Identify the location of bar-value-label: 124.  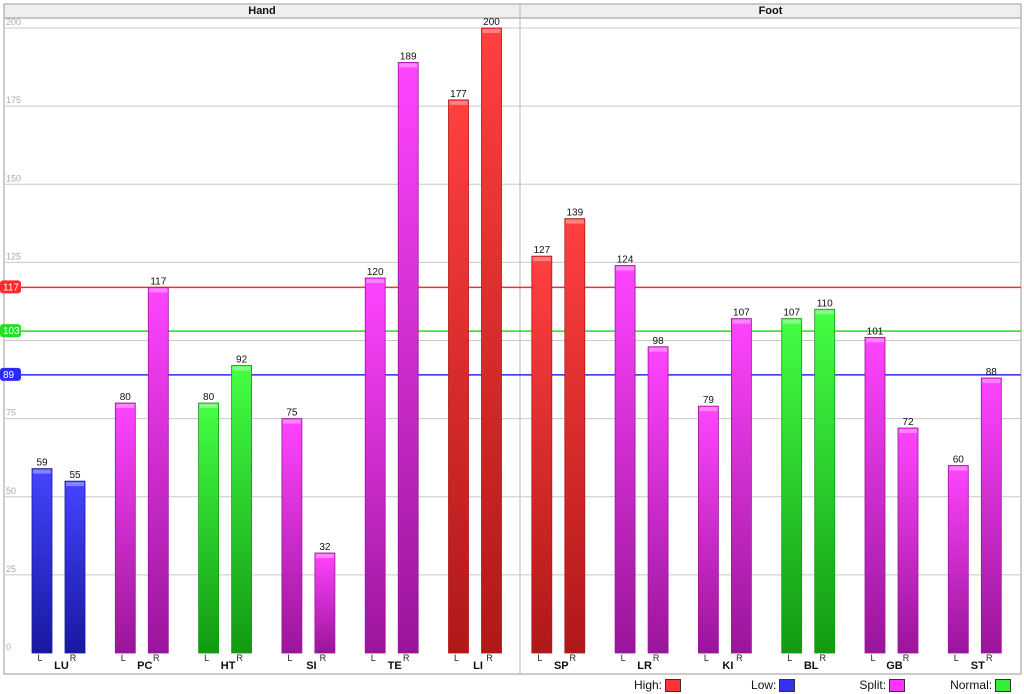
(625, 260).